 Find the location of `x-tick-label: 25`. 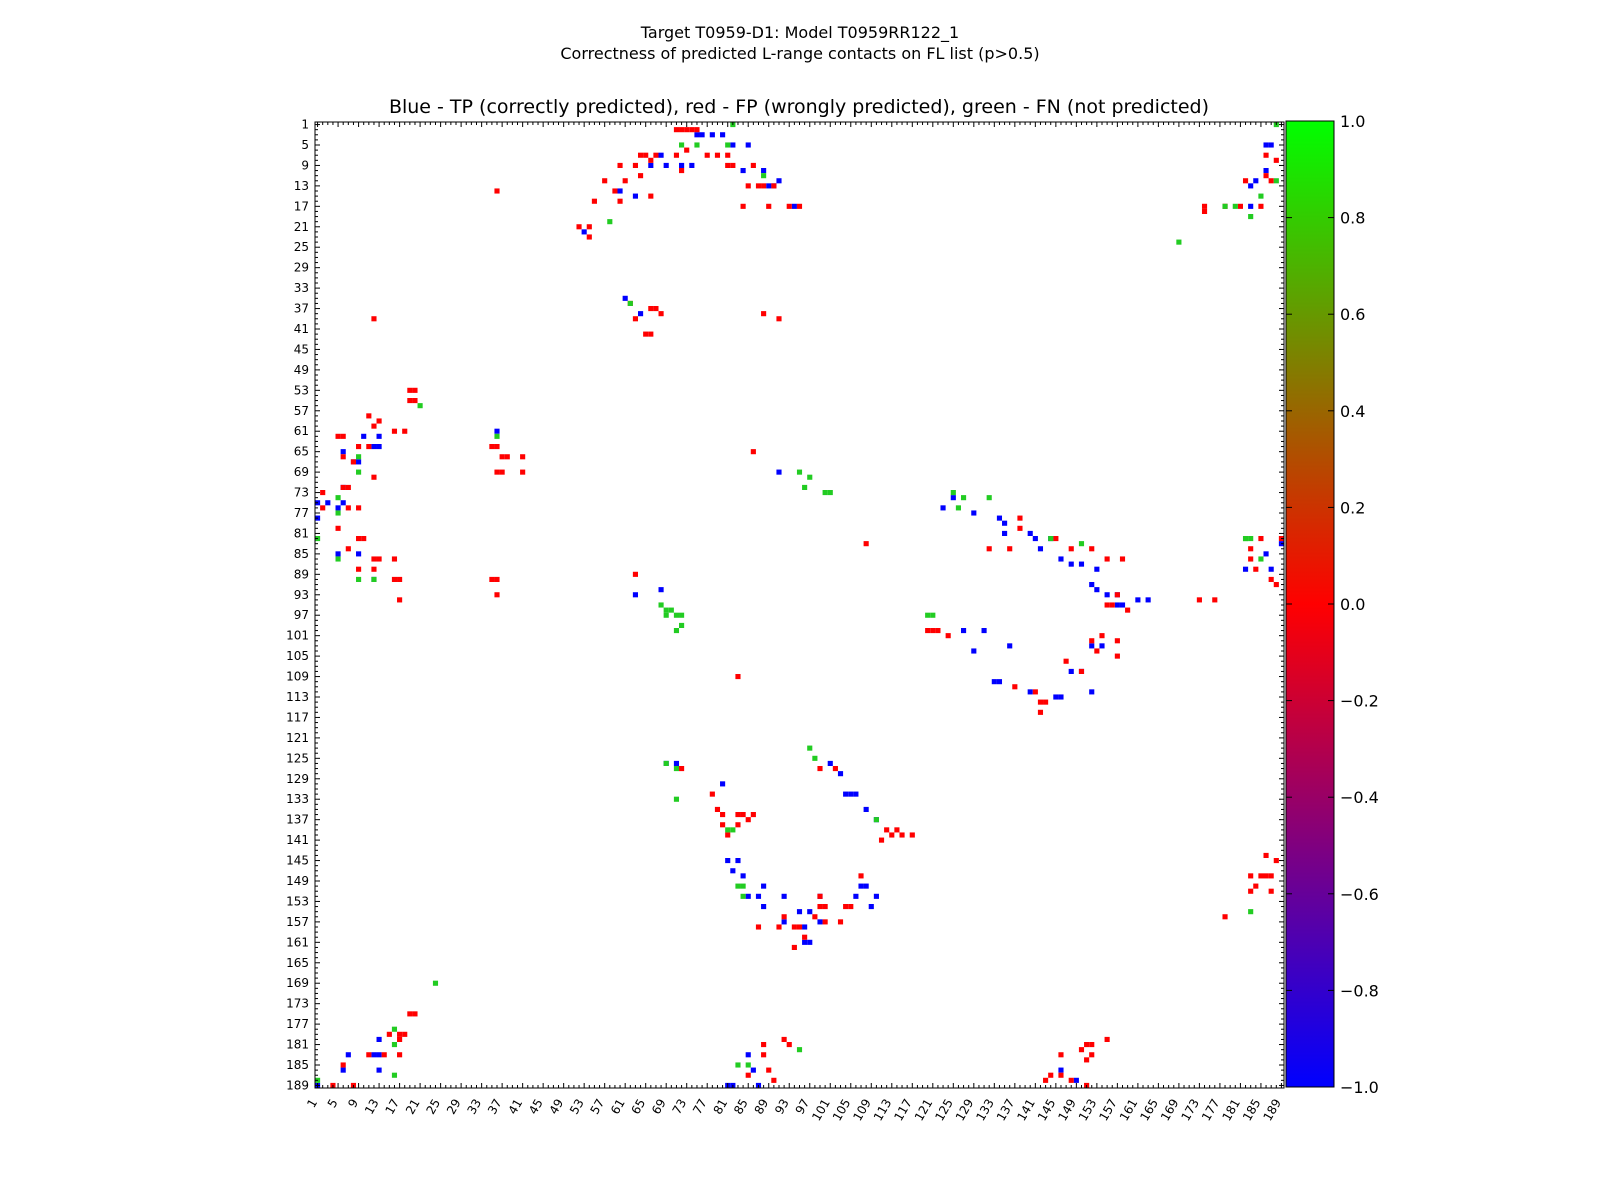

x-tick-label: 25 is located at coordinates (433, 1107).